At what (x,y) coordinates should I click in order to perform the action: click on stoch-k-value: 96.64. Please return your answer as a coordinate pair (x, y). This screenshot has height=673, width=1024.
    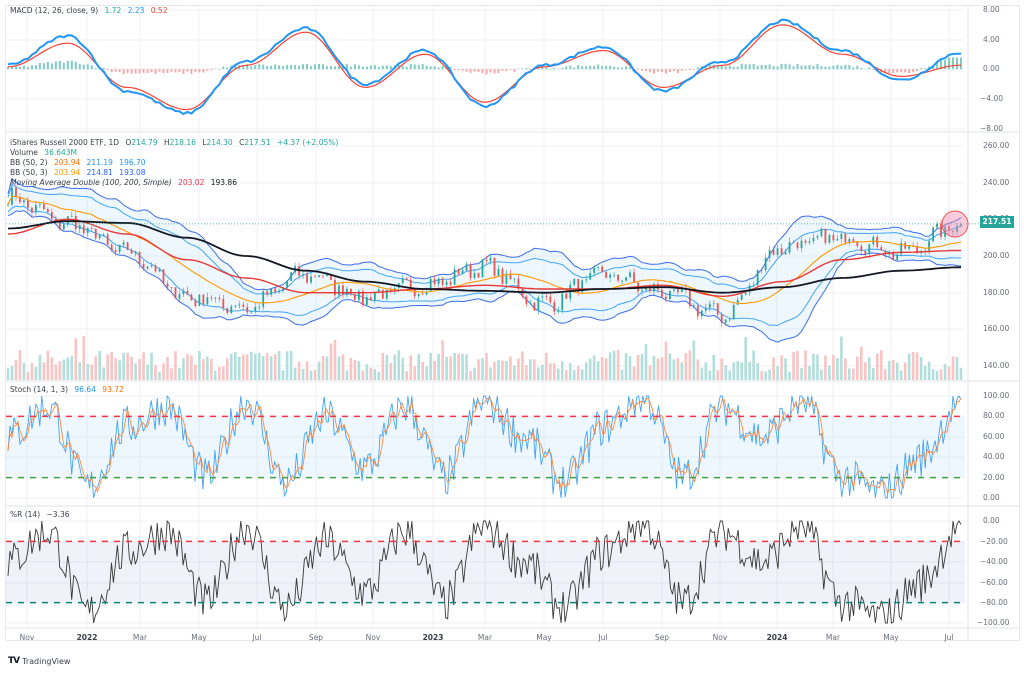
    Looking at the image, I should click on (85, 389).